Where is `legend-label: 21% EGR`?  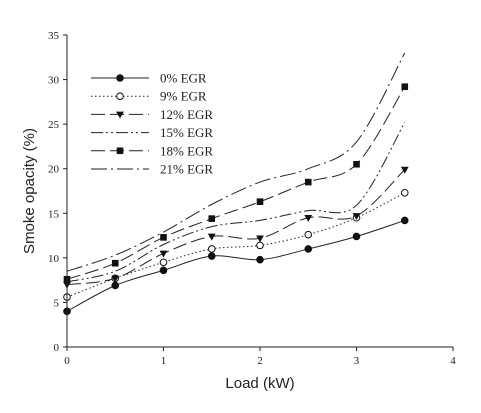 legend-label: 21% EGR is located at coordinates (186, 169).